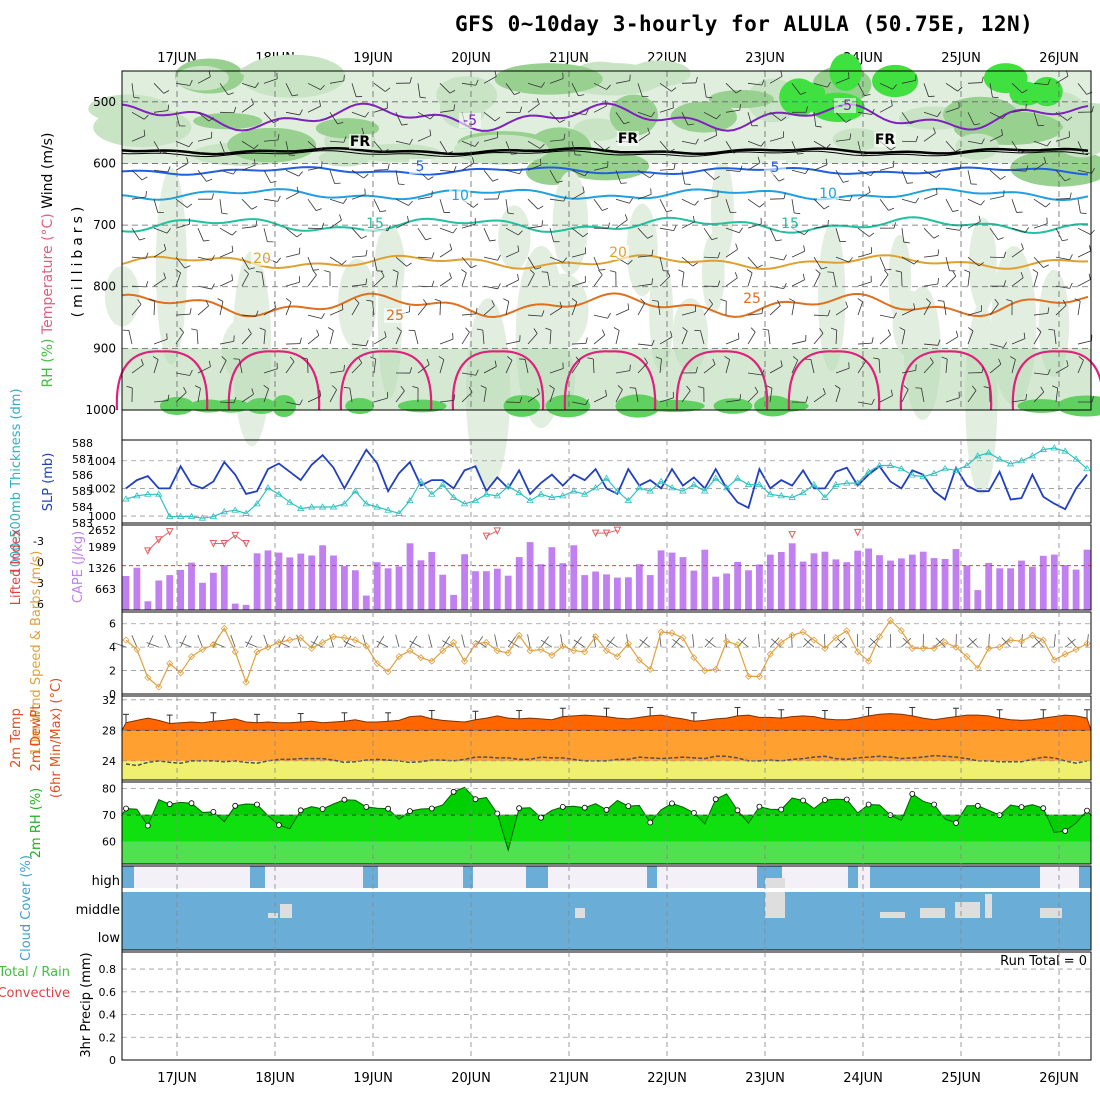 This screenshot has width=1100, height=1100. I want to click on li-tick-label: -3, so click(38, 541).